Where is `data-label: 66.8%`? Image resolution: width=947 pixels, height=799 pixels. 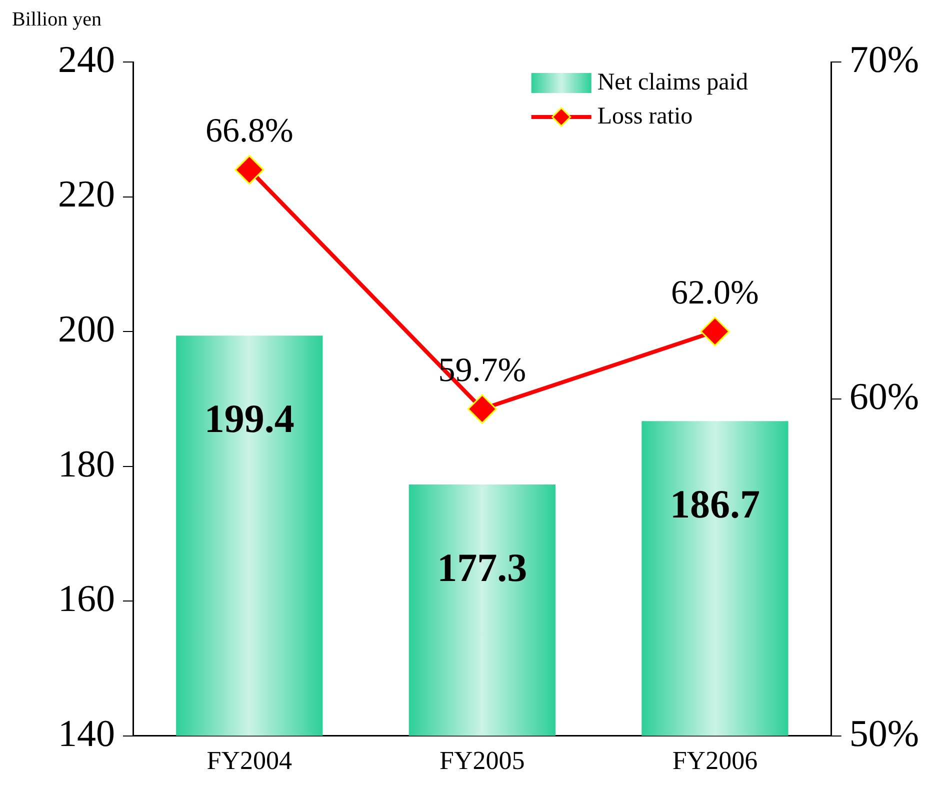 data-label: 66.8% is located at coordinates (249, 131).